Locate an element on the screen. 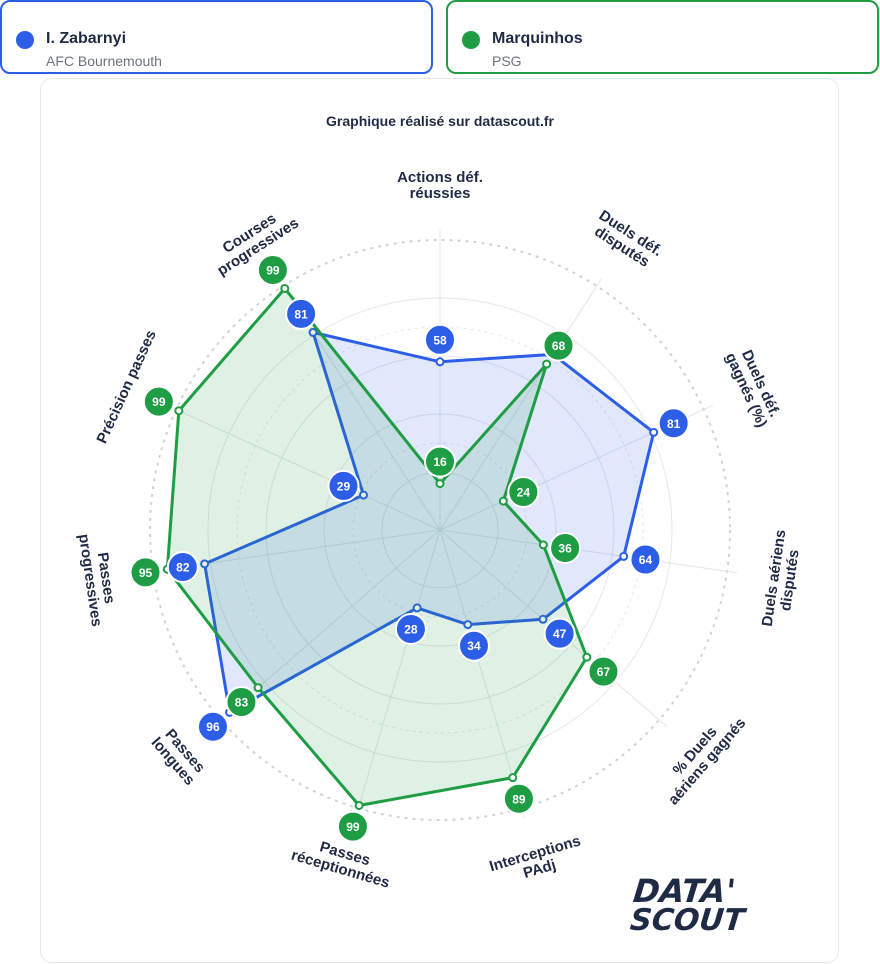 The height and width of the screenshot is (964, 880). series2-label-8: 95 is located at coordinates (145, 572).